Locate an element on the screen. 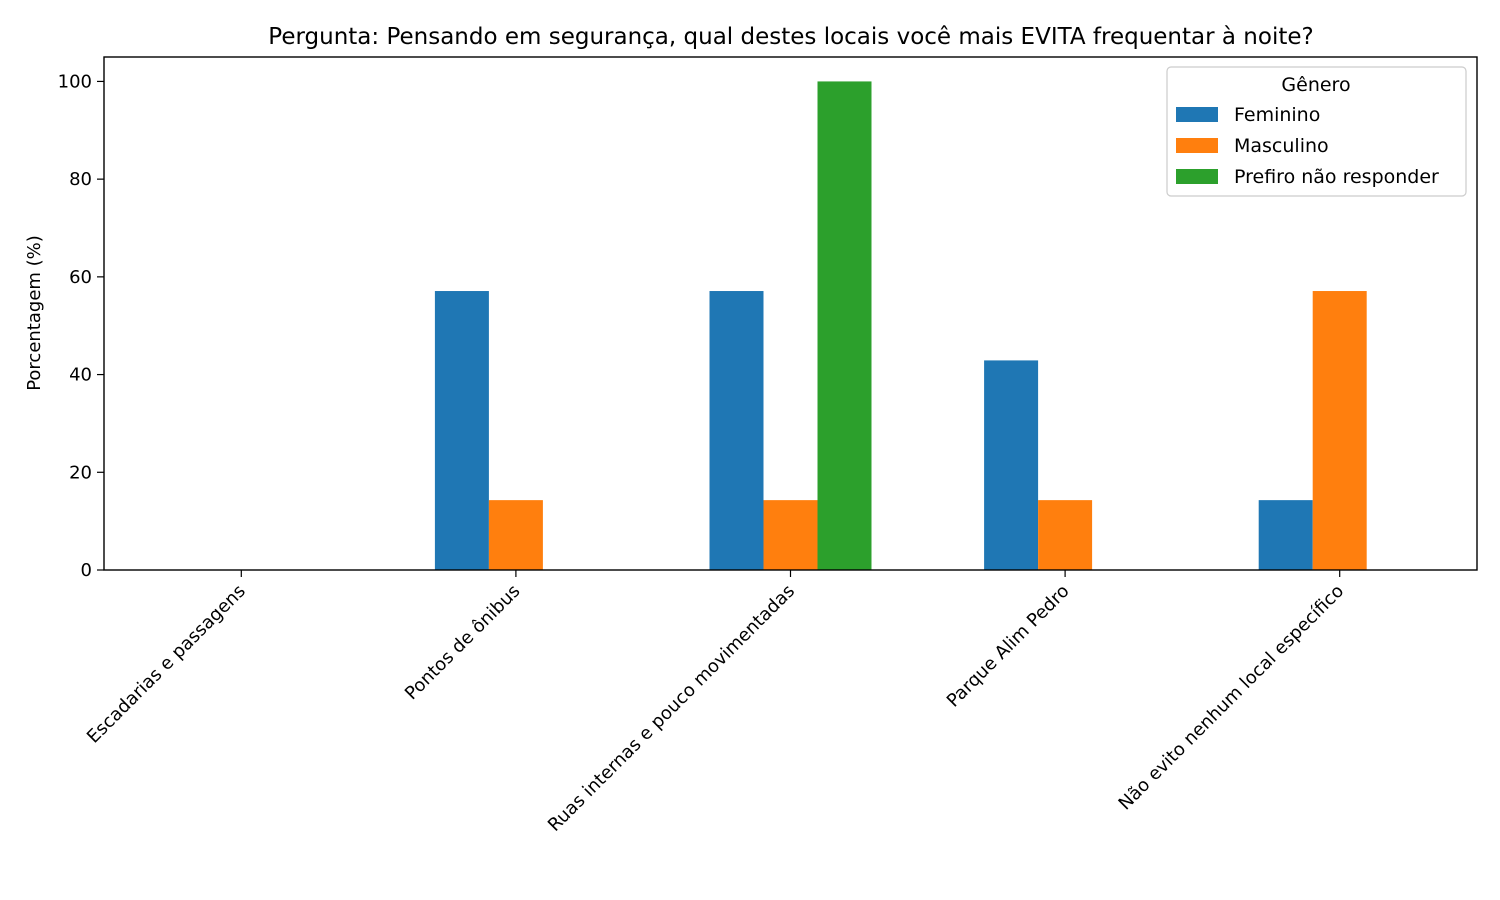 This screenshot has height=900, width=1500. y-tick-label: 0 is located at coordinates (86, 570).